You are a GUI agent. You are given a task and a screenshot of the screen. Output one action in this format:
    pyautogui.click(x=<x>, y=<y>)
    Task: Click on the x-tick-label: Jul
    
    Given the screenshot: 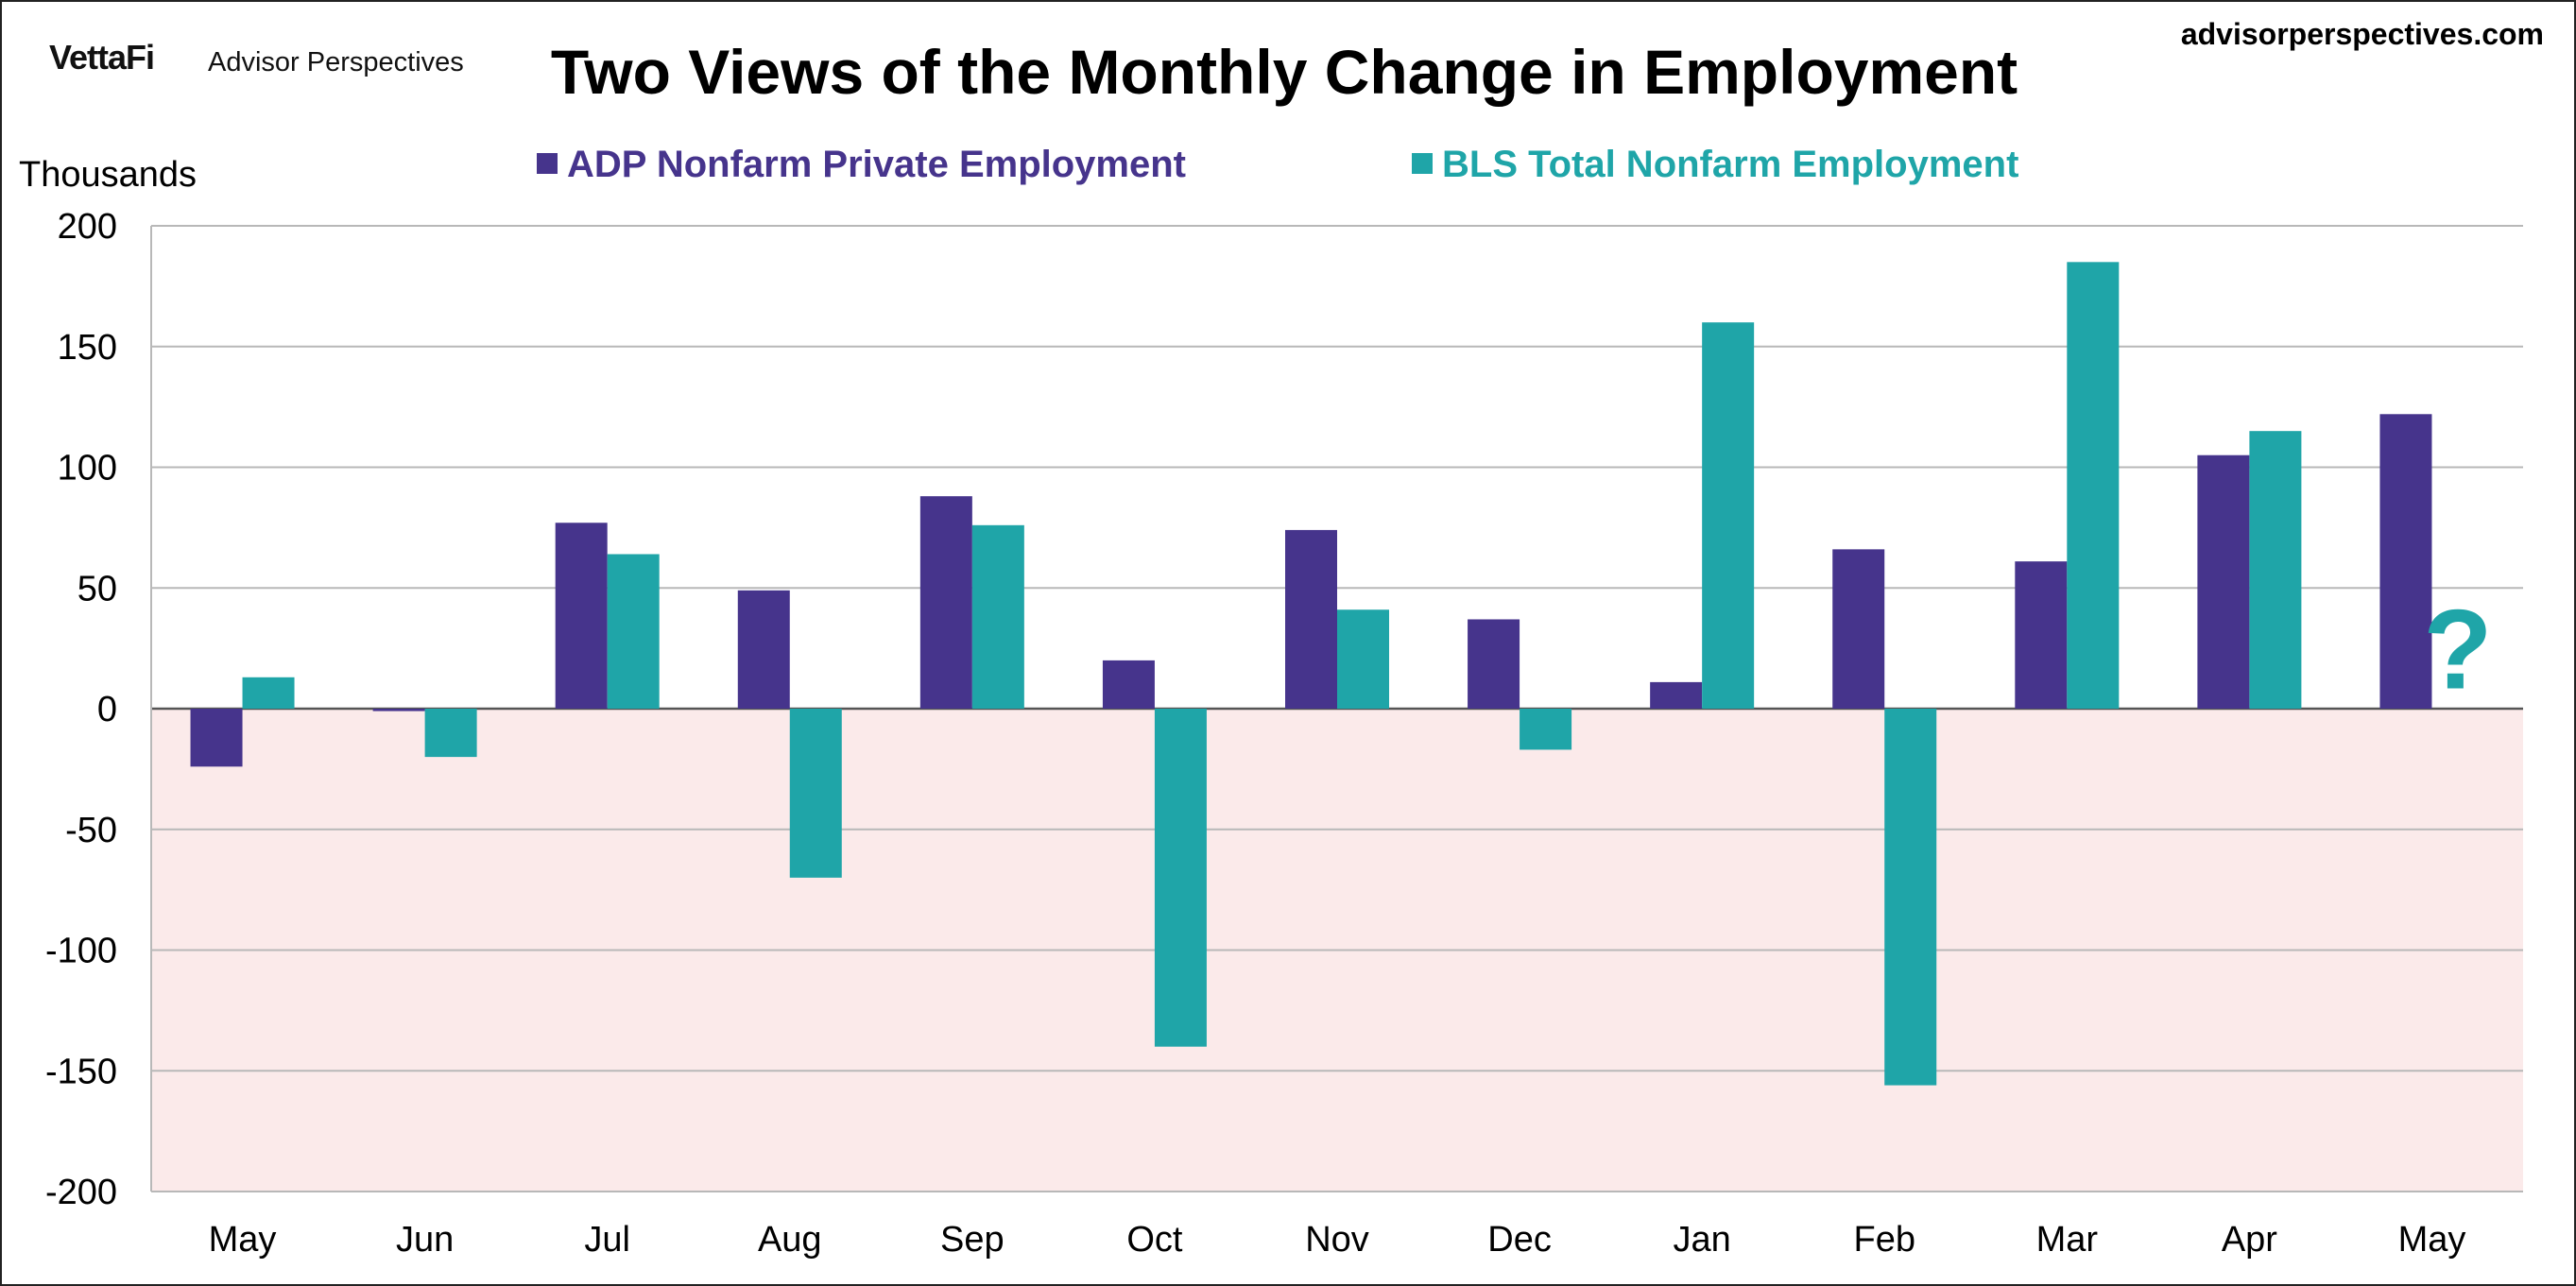 What is the action you would take?
    pyautogui.click(x=607, y=1240)
    